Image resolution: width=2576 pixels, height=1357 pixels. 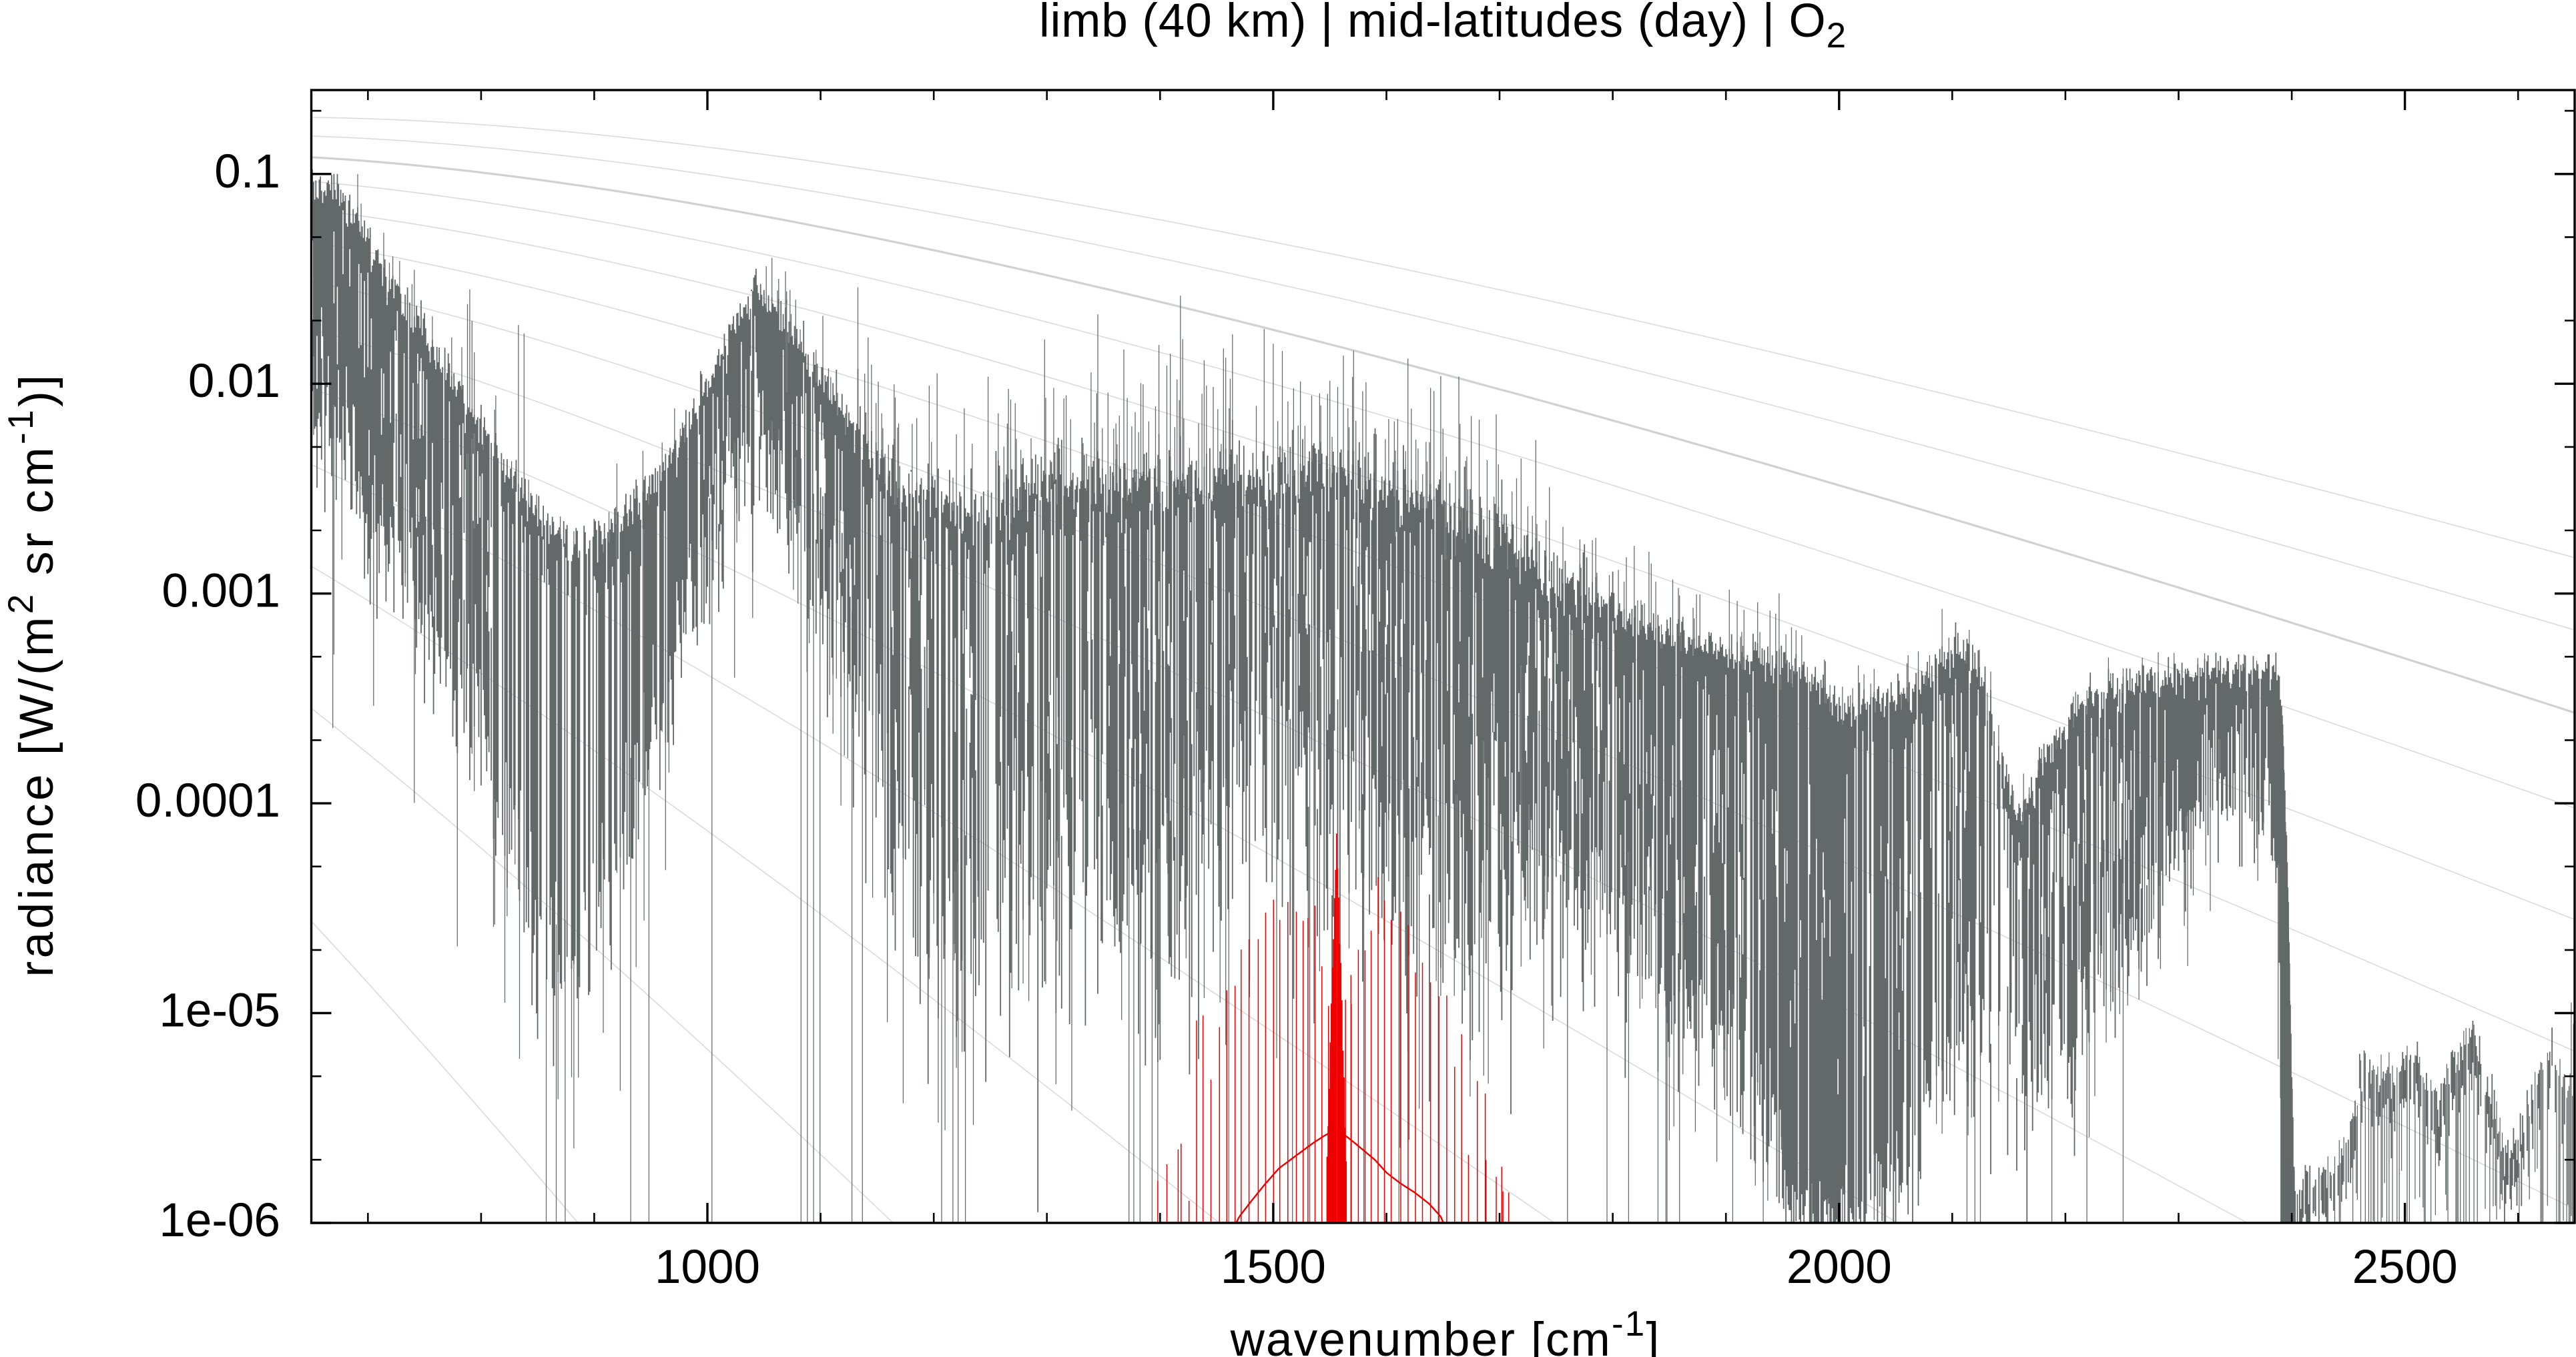 What do you see at coordinates (247, 171) in the screenshot?
I see `svg-text: 0.1` at bounding box center [247, 171].